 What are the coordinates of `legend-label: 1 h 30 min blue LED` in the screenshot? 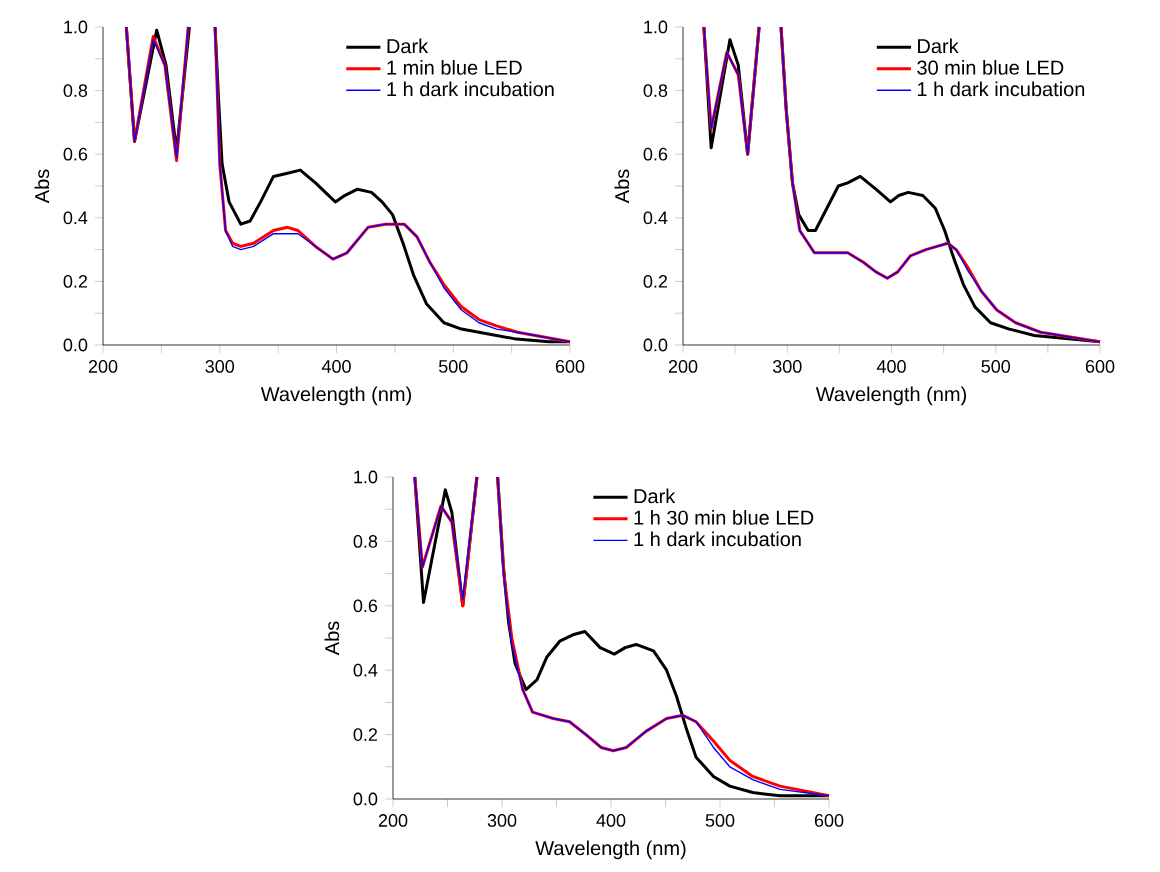 It's located at (724, 517).